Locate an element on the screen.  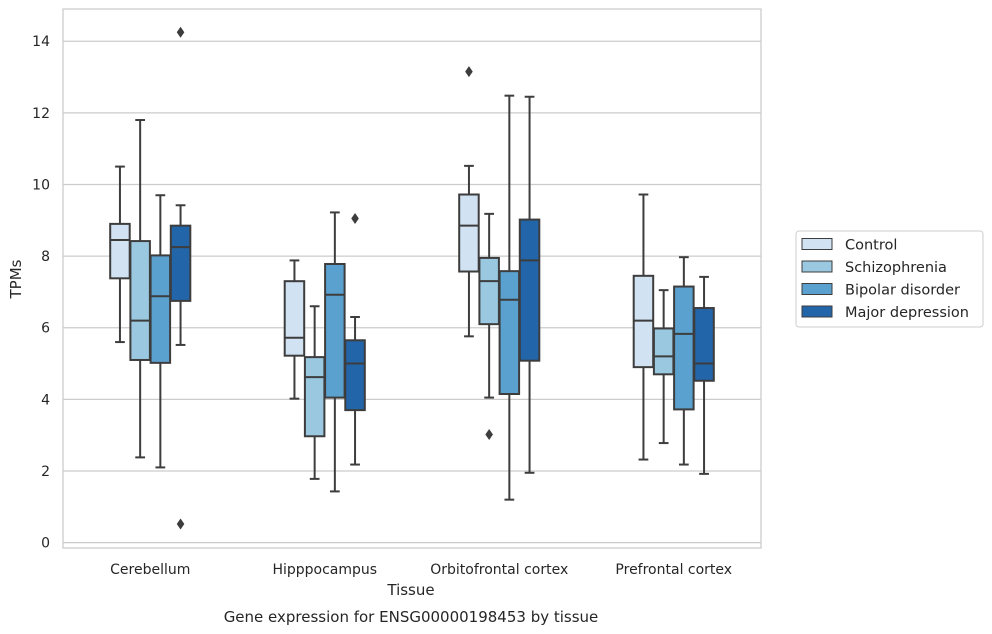
legend-item: Bipolar disorder is located at coordinates (880, 291).